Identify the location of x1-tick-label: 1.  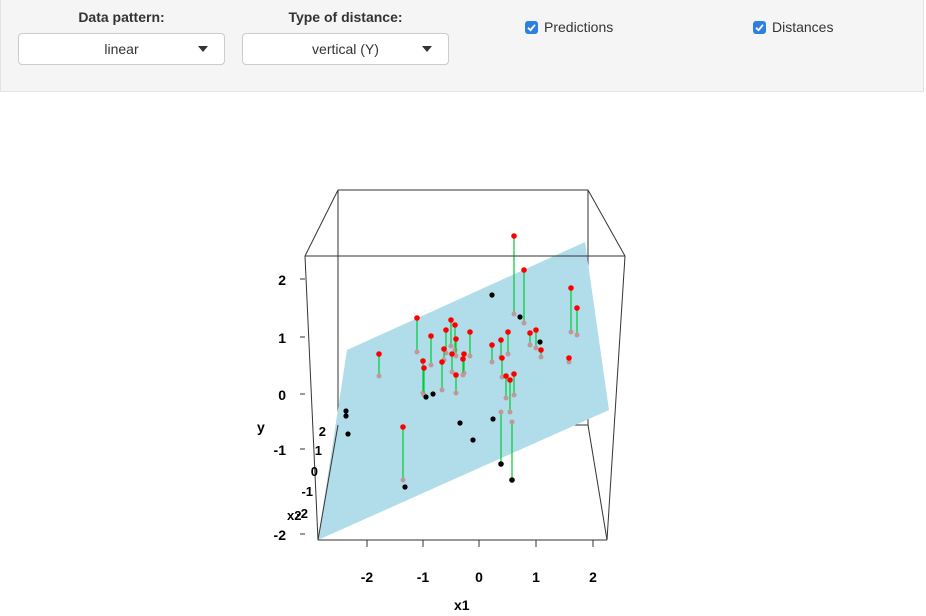
(536, 577).